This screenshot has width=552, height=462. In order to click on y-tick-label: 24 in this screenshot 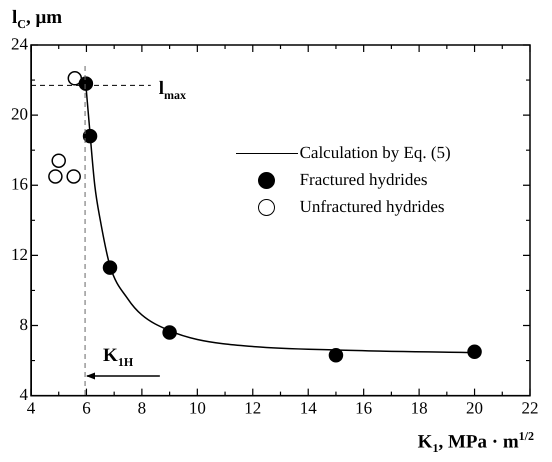, I will do `click(19, 44)`.